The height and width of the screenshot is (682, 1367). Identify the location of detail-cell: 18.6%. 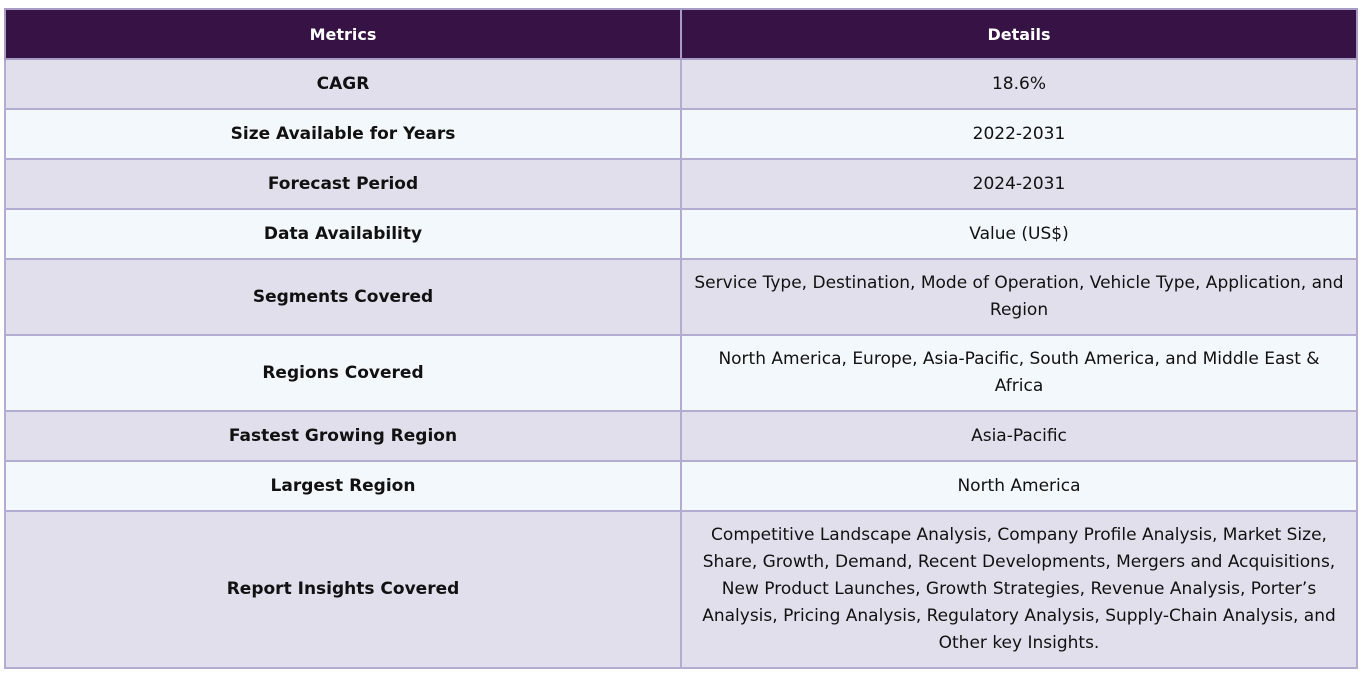
(1019, 84).